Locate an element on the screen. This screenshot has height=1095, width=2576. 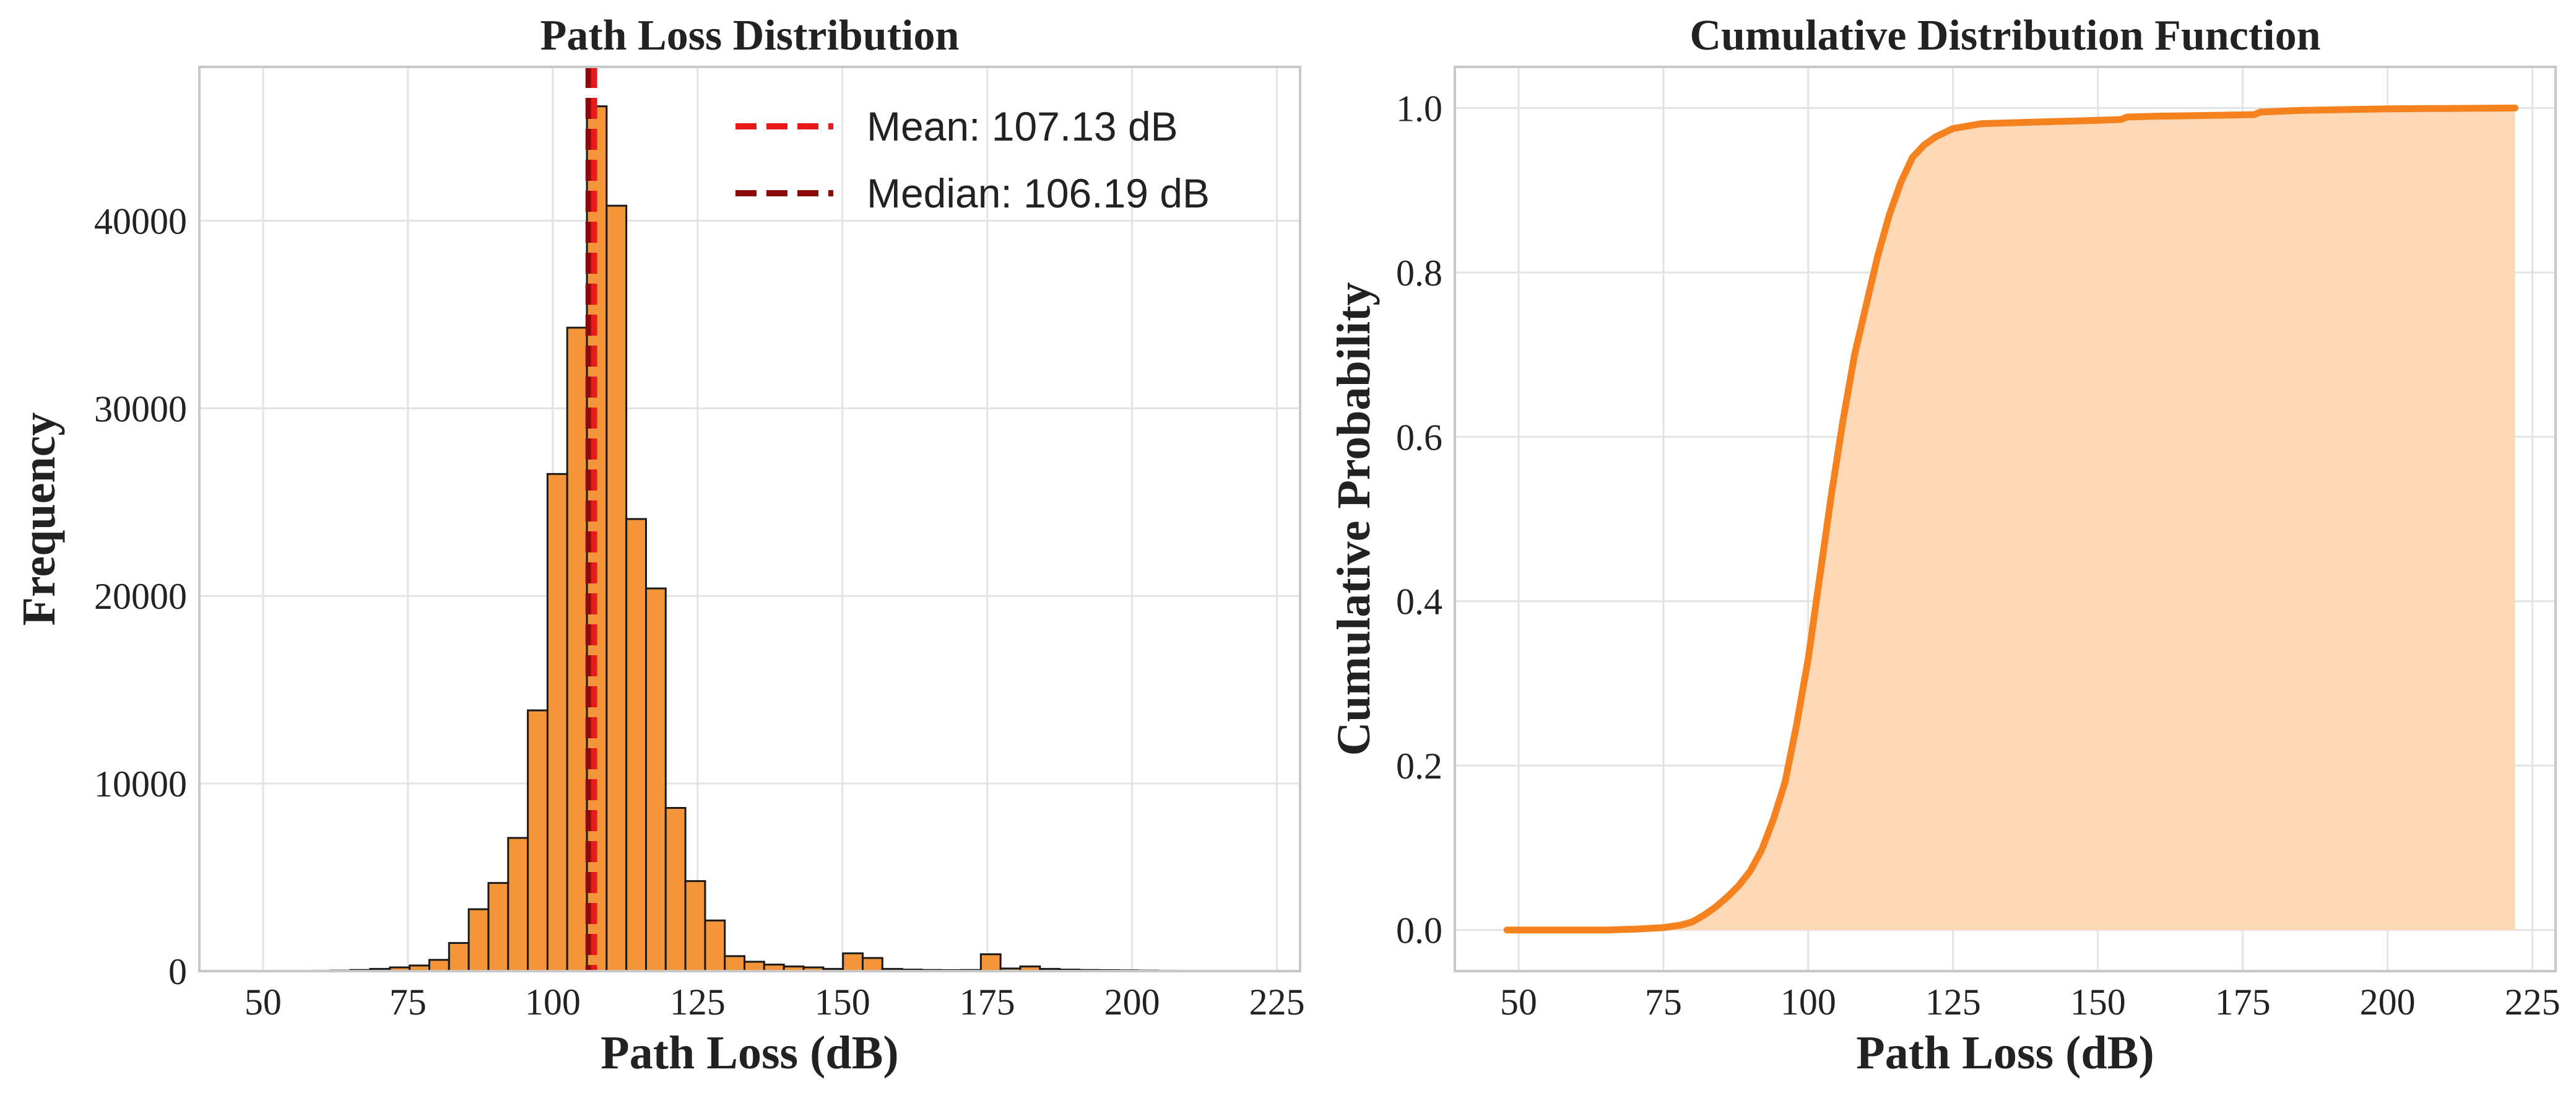
y-tick-label: 10000 is located at coordinates (140, 784).